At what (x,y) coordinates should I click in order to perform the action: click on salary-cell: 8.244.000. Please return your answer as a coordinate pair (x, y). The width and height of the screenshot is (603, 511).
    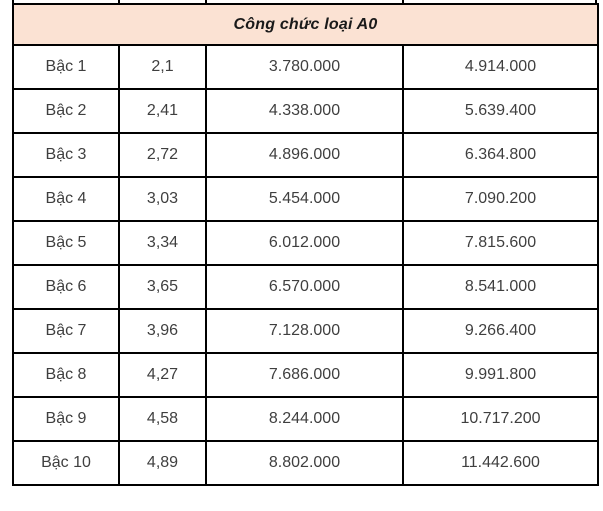
    Looking at the image, I should click on (304, 419).